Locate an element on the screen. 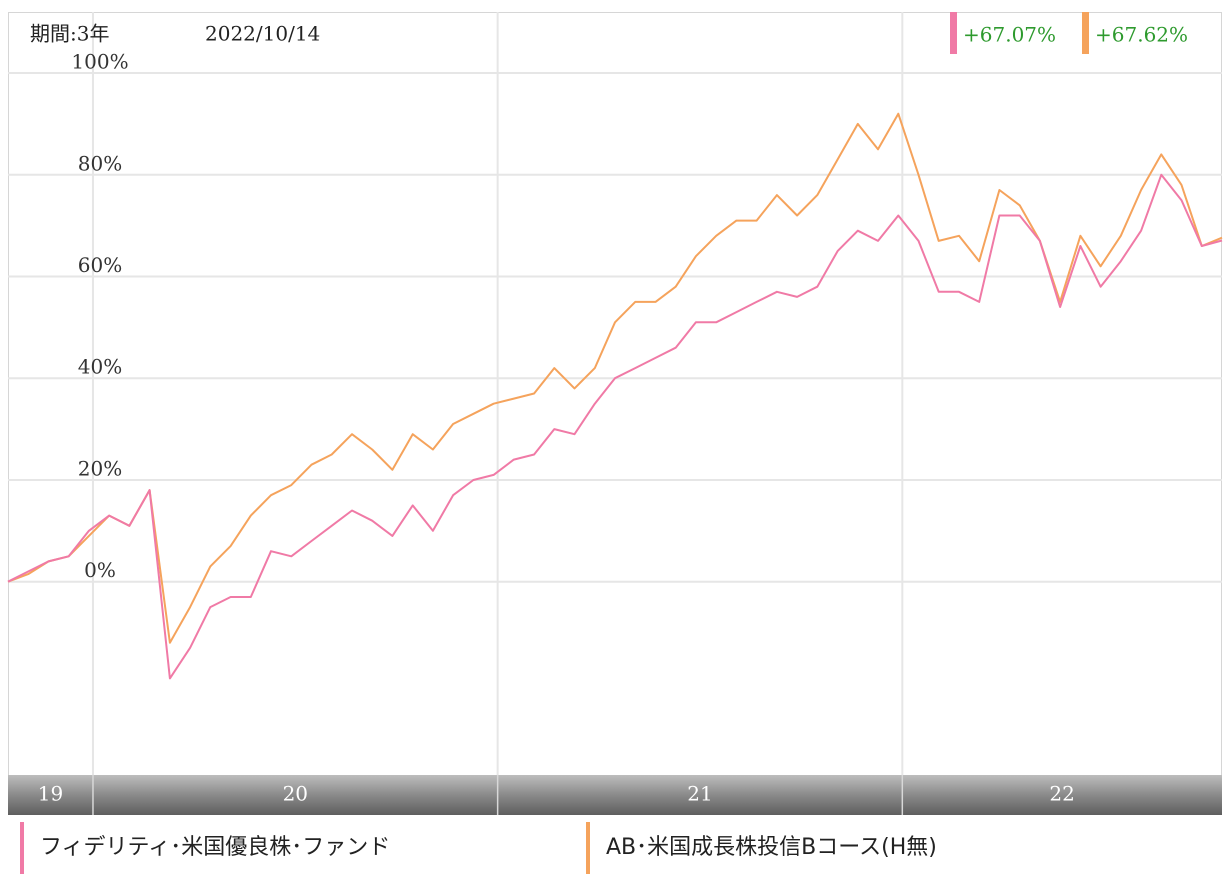 Image resolution: width=1230 pixels, height=887 pixels. legend: フィデリティ･米国優良株･ファンド AB･米国成長株投信Bコース(H無) is located at coordinates (478, 848).